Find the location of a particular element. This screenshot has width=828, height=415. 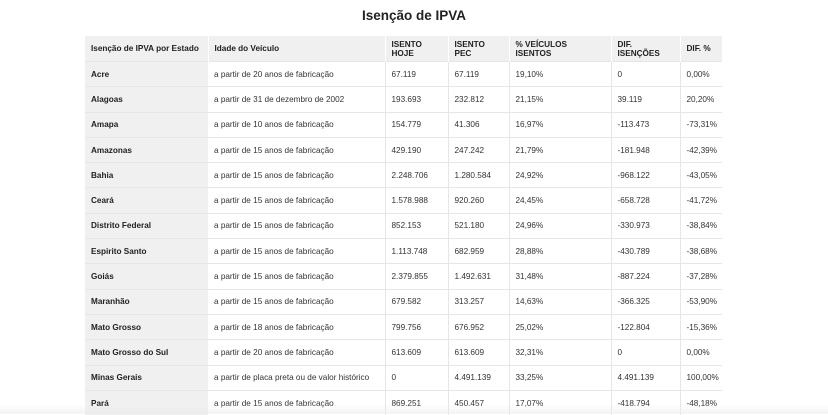

cell-pct-exempt: 28,88% is located at coordinates (560, 251).